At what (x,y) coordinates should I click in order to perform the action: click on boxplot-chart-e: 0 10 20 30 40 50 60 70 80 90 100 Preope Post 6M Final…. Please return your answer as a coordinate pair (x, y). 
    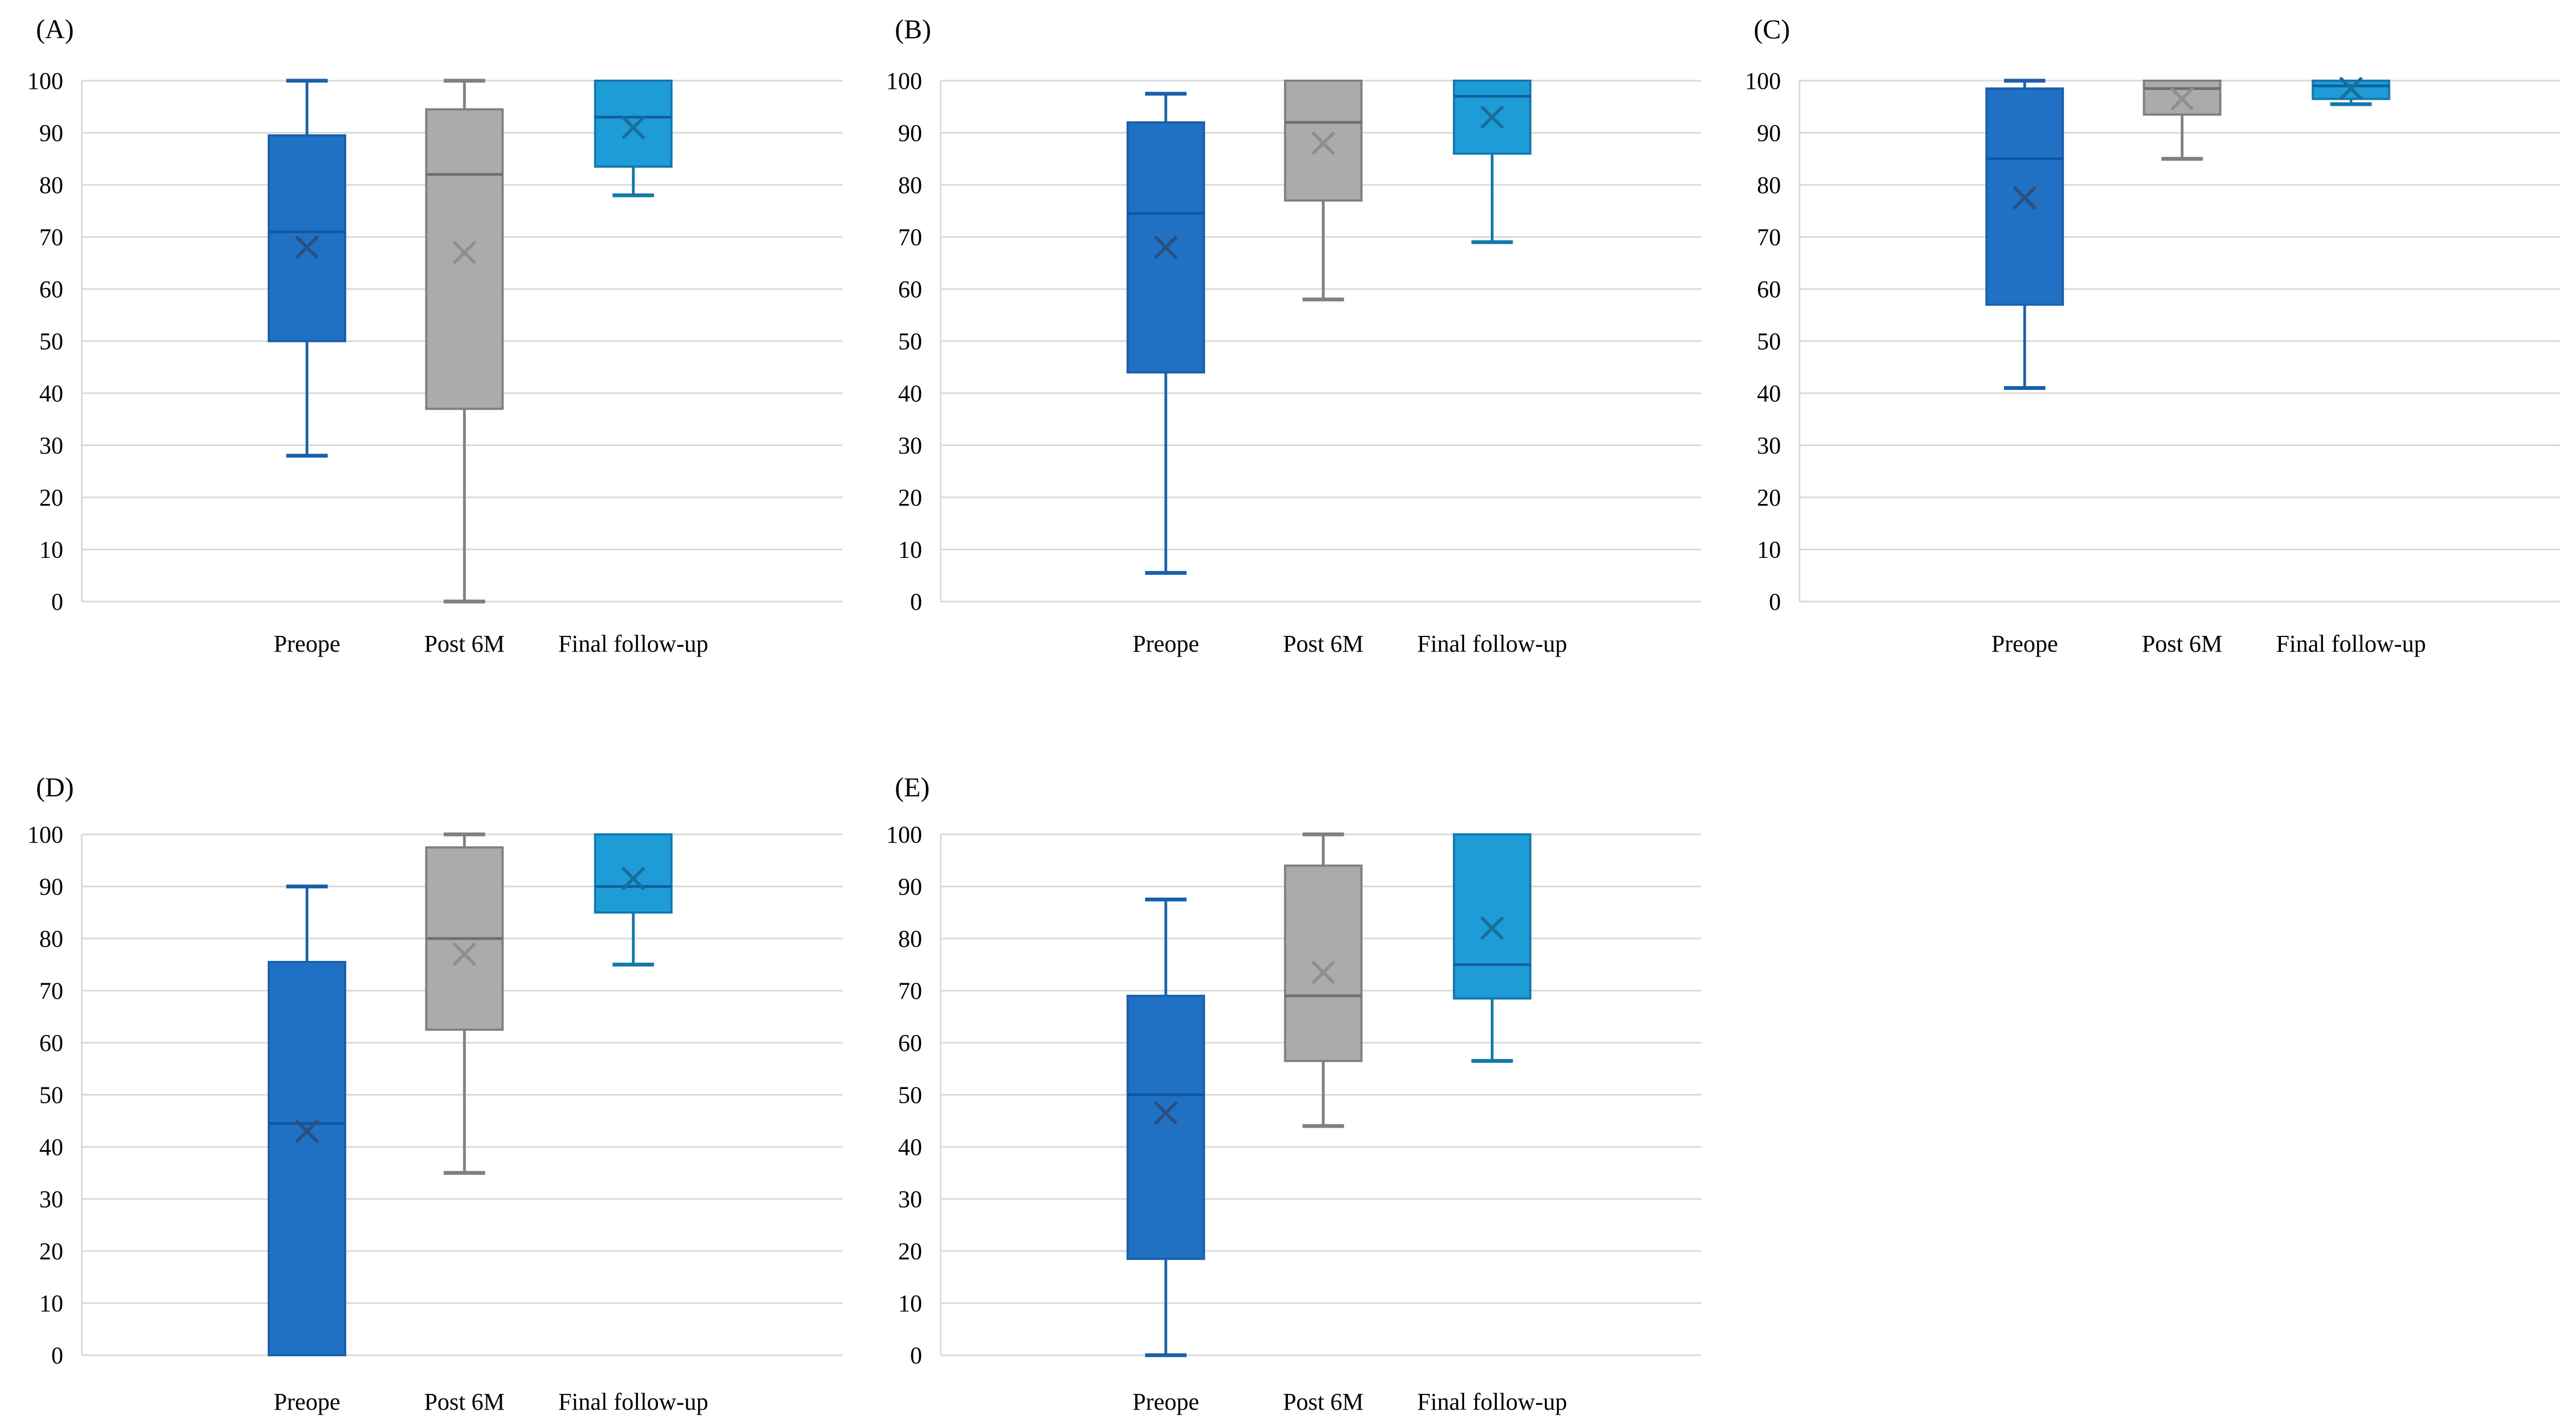
    Looking at the image, I should click on (1293, 1118).